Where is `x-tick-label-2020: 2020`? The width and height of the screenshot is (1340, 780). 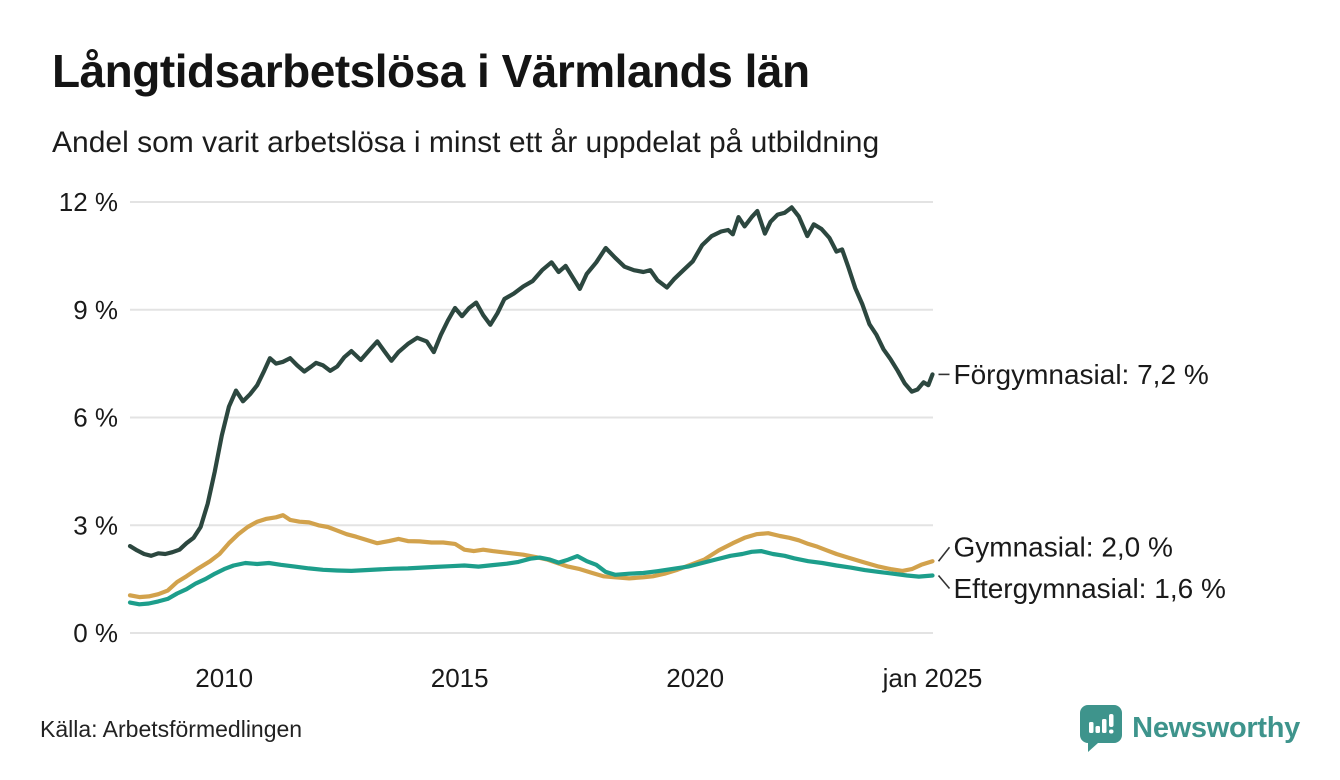 x-tick-label-2020: 2020 is located at coordinates (695, 678).